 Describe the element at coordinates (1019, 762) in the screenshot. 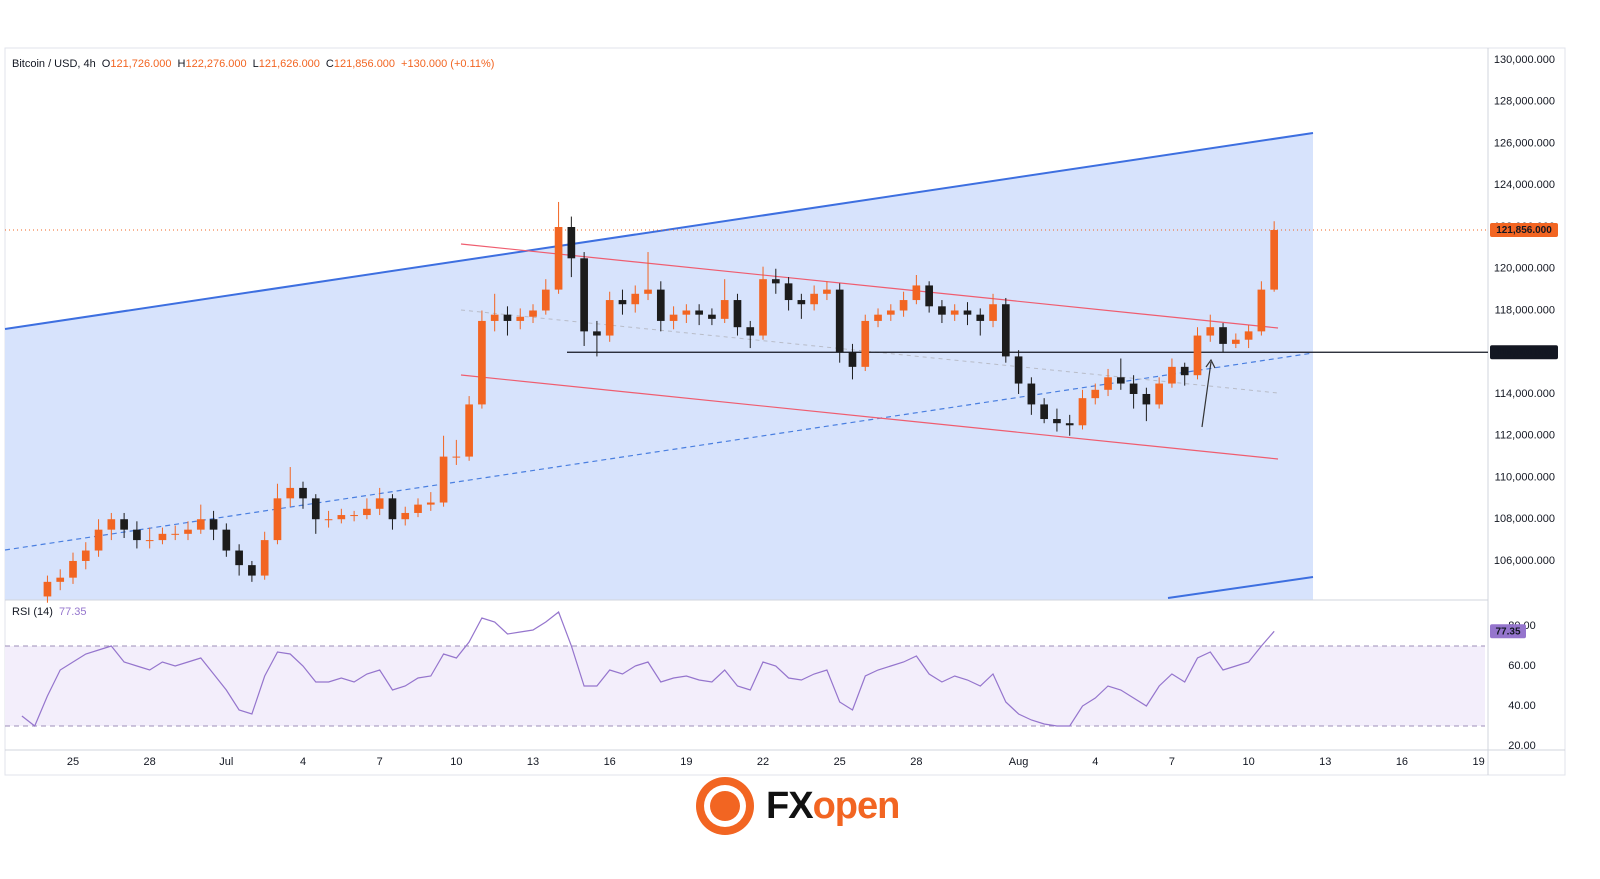

I see `x-tick-label: Aug` at that location.